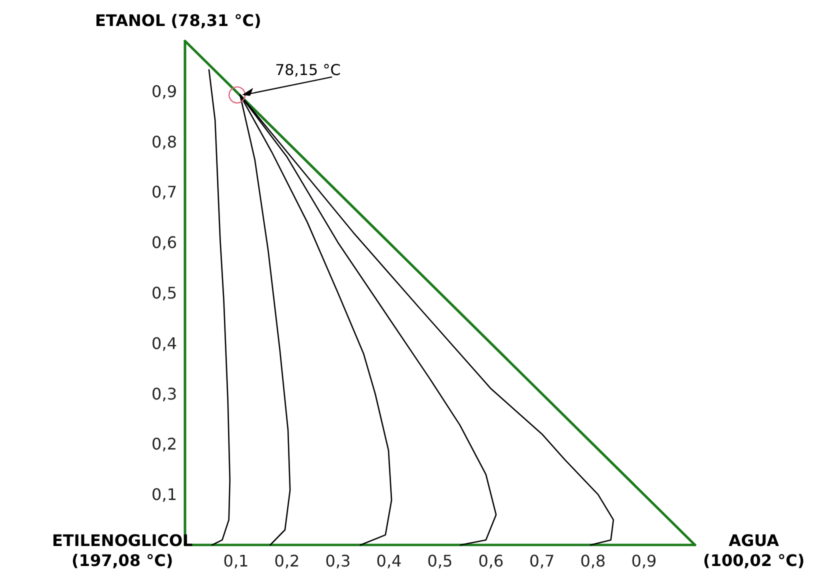 This screenshot has height=577, width=826. What do you see at coordinates (236, 561) in the screenshot?
I see `x-tick-label: 0,1` at bounding box center [236, 561].